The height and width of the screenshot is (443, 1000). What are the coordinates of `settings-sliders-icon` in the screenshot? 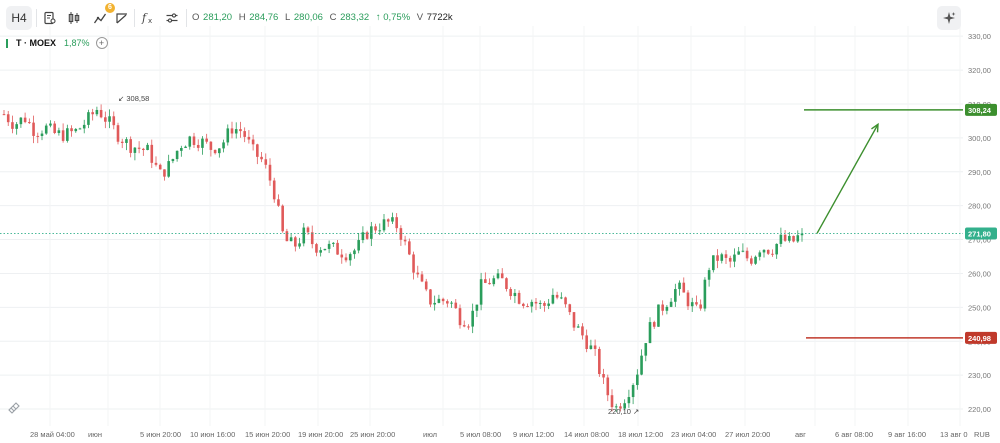 It's located at (172, 18).